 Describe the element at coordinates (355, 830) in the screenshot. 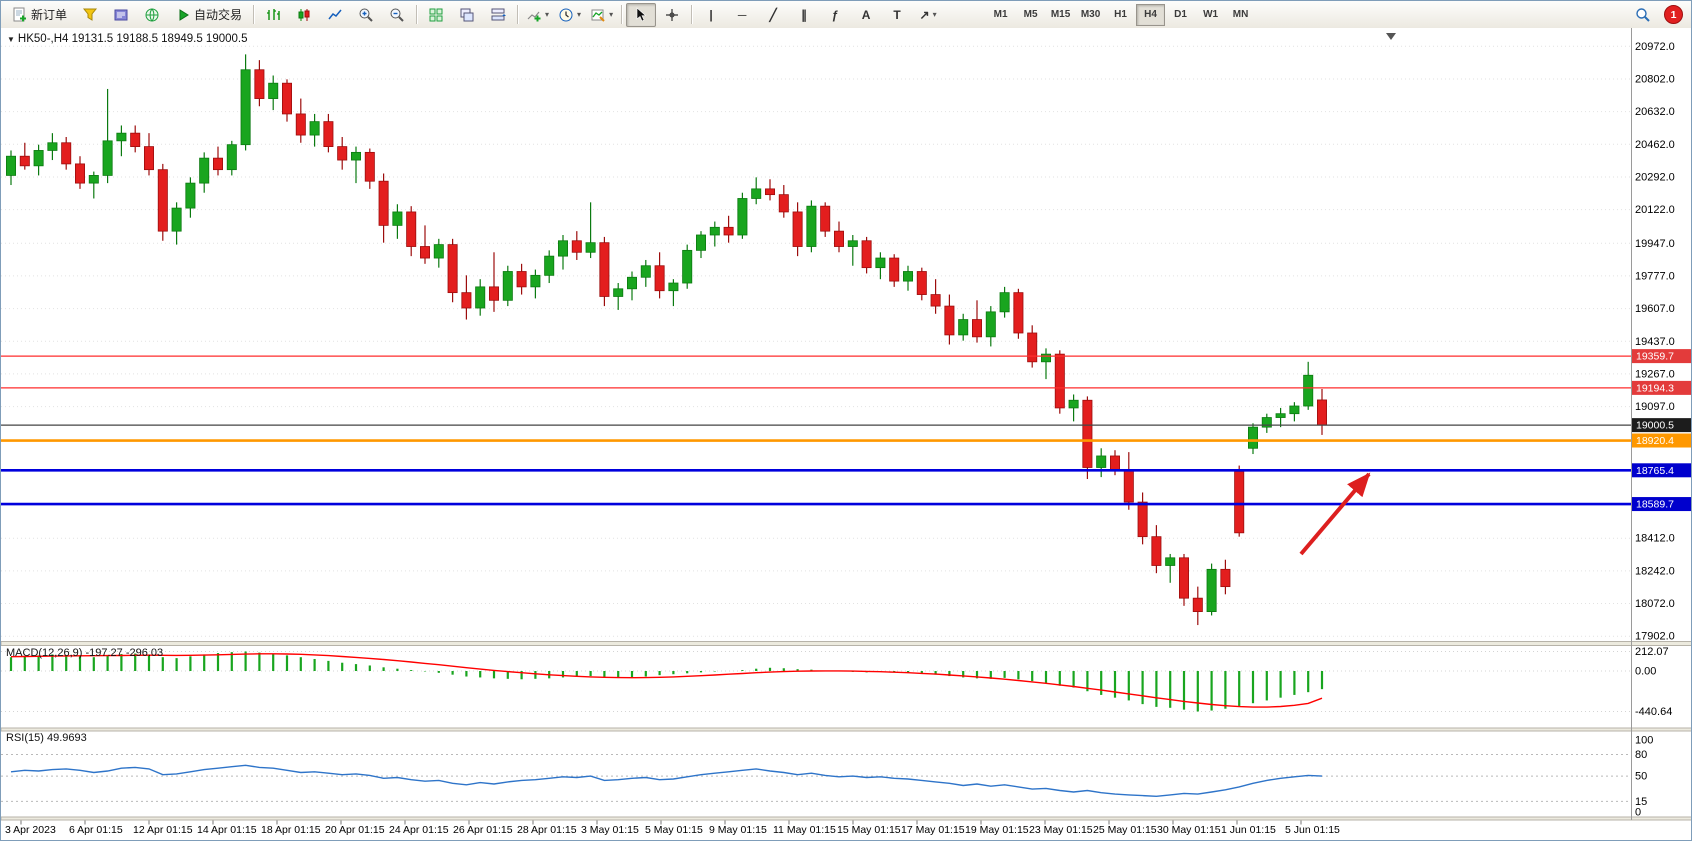

I see `svg-text: 20 Apr 01:15` at that location.